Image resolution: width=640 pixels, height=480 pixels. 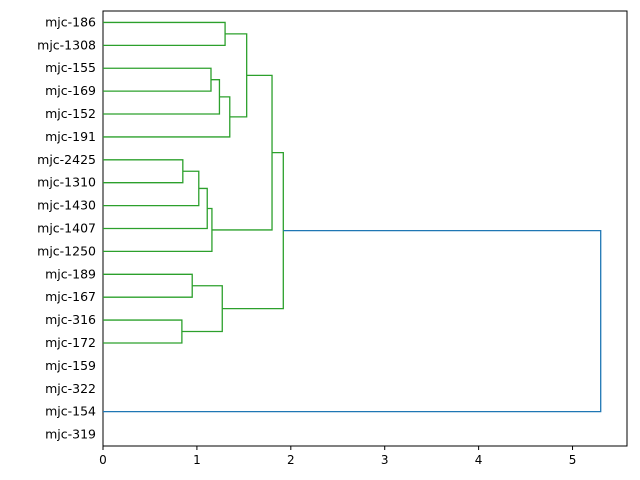 I want to click on leaf-label: mjc-172, so click(x=70, y=342).